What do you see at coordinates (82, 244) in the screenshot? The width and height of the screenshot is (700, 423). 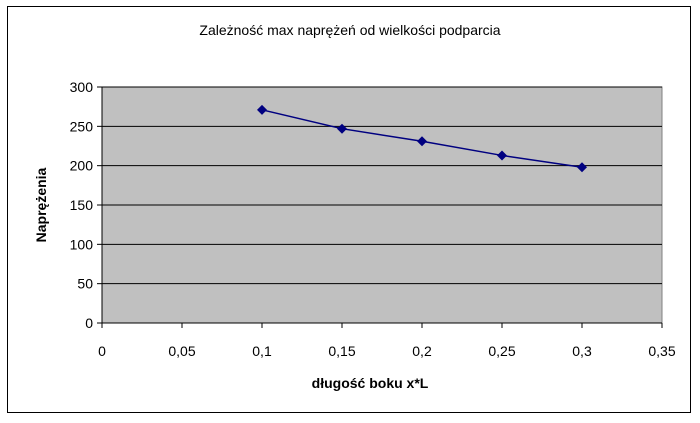 I see `y-tick-label: 100` at bounding box center [82, 244].